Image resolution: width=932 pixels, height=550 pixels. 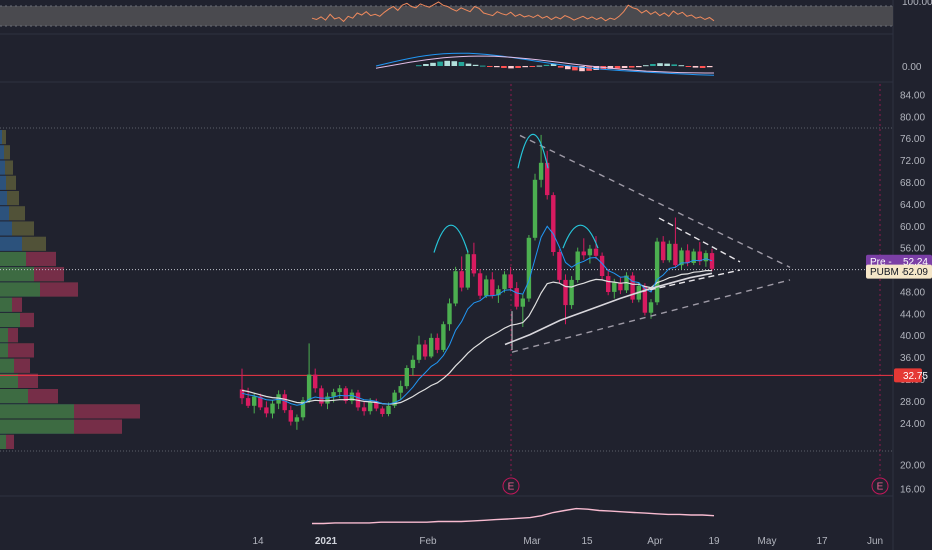 I want to click on y-tick-label: 64.00, so click(x=912, y=205).